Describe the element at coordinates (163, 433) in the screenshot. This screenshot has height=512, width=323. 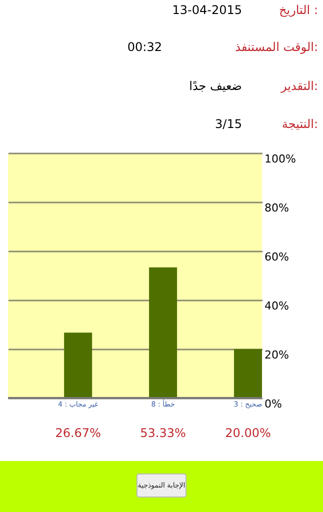
I see `data-label: 53.33%` at that location.